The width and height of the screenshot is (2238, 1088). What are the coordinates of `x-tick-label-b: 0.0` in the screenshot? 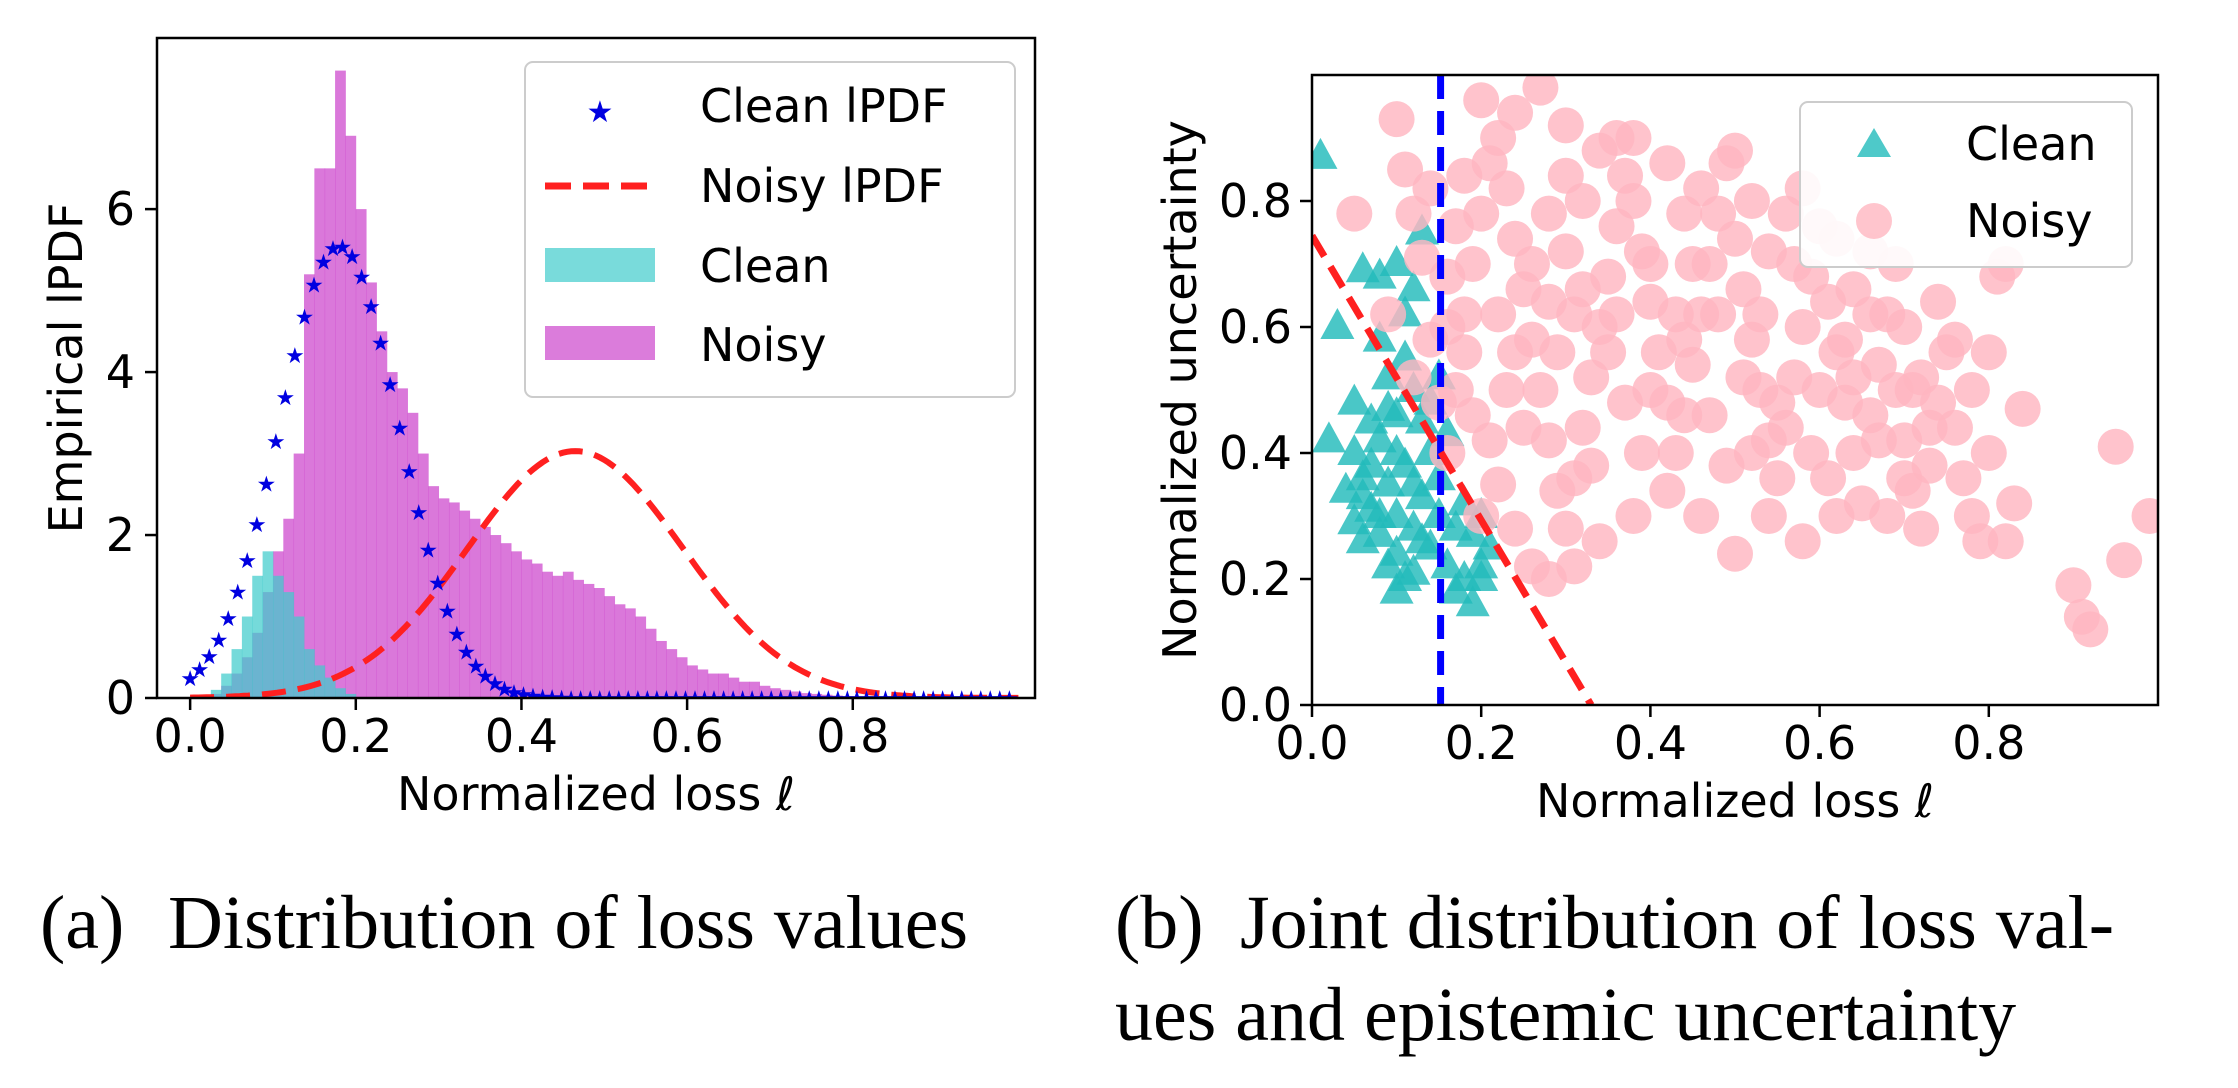 It's located at (1311, 743).